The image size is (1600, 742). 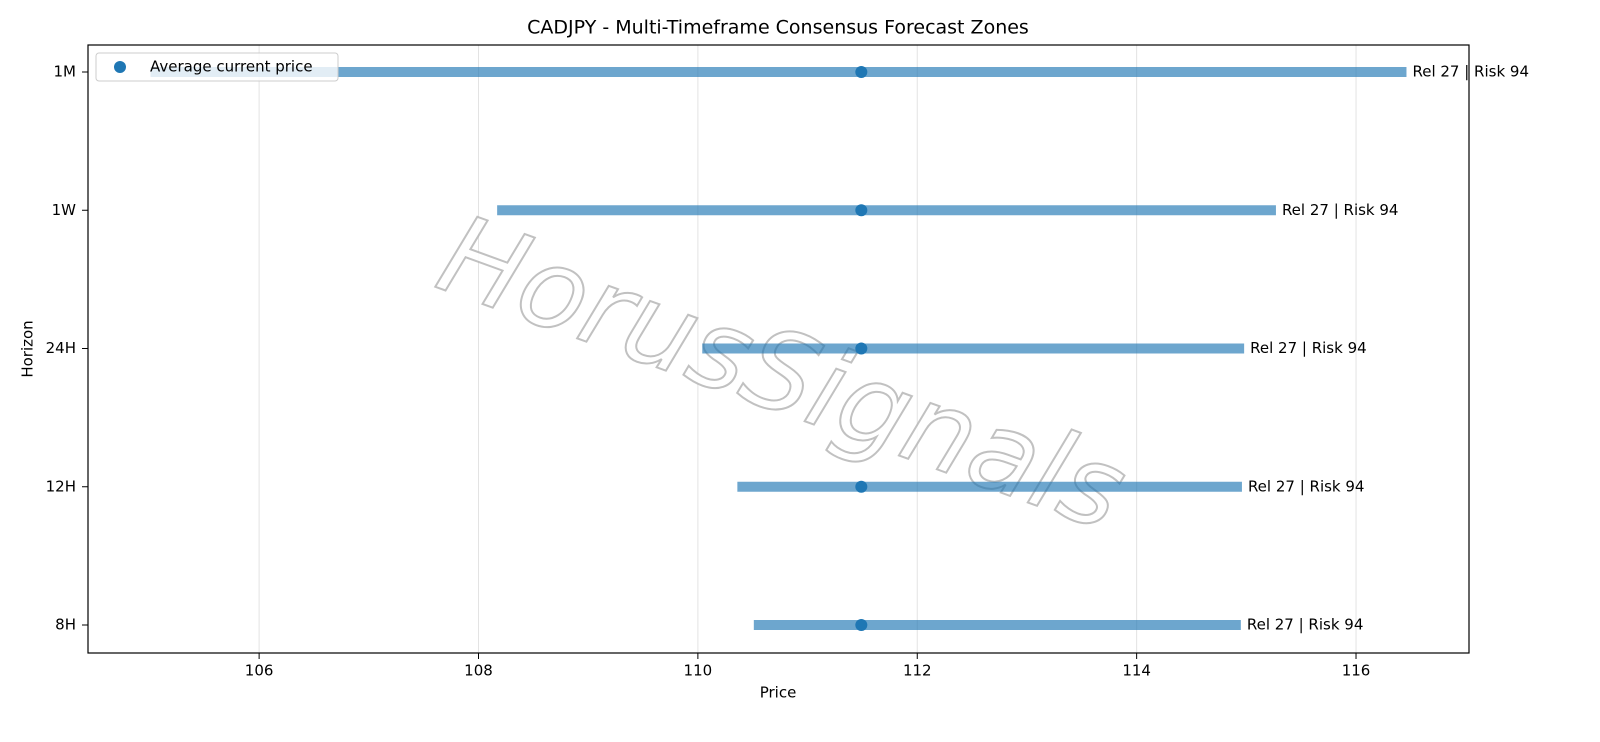 I want to click on legend-marker, so click(x=120, y=67).